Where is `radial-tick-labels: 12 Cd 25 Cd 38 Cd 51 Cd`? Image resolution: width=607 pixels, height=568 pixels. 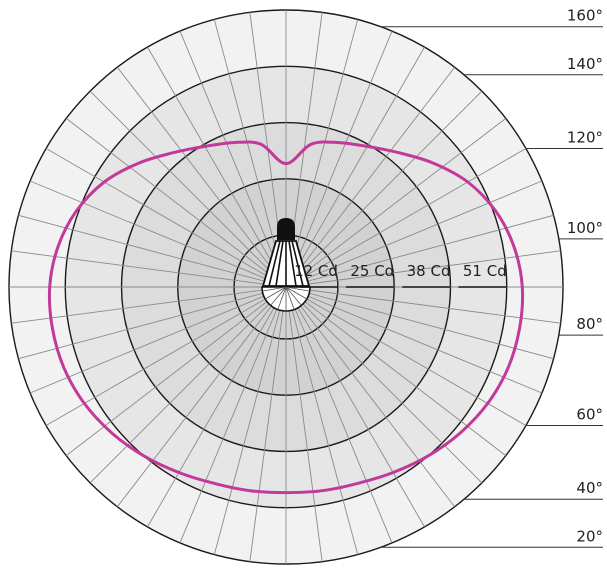 radial-tick-labels: 12 Cd 25 Cd 38 Cd 51 Cd is located at coordinates (400, 275).